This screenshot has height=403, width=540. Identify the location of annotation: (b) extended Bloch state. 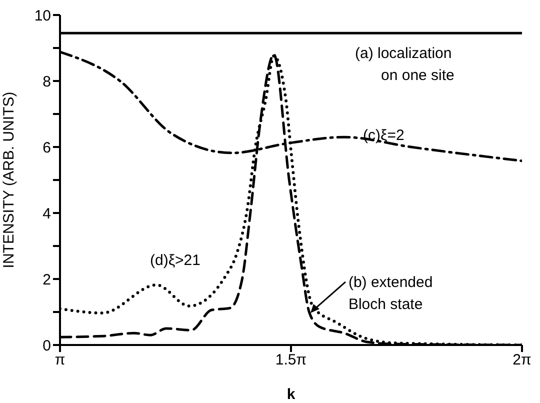
(390, 293).